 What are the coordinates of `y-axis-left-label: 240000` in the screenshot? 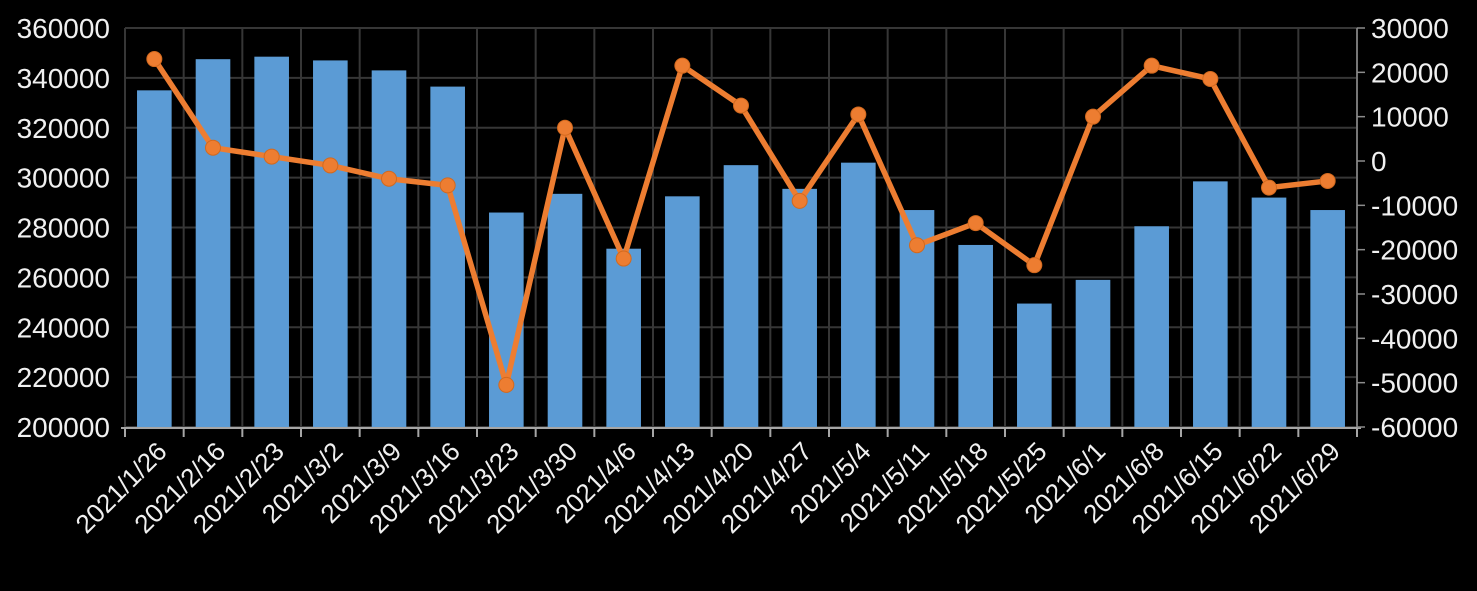 It's located at (63, 327).